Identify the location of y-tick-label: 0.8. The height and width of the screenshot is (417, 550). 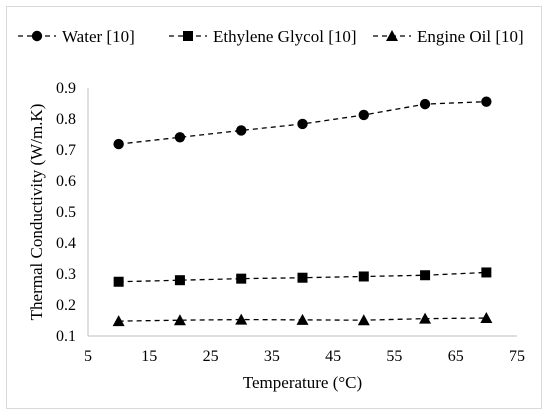
(66, 119).